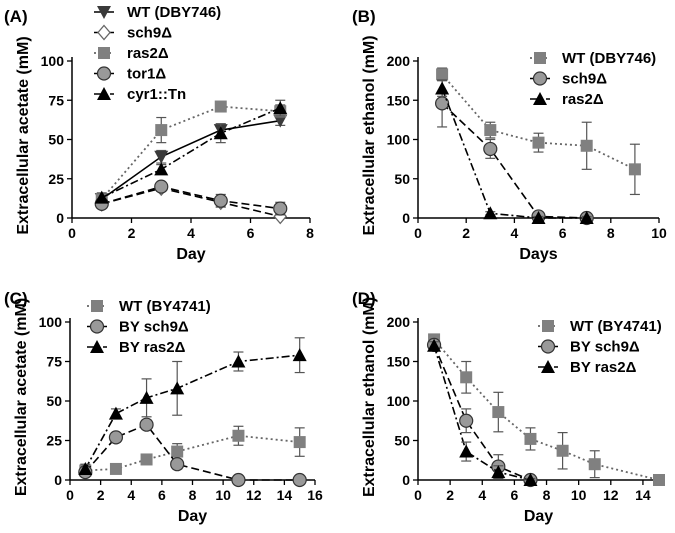  I want to click on series-sch9, so click(191, 202).